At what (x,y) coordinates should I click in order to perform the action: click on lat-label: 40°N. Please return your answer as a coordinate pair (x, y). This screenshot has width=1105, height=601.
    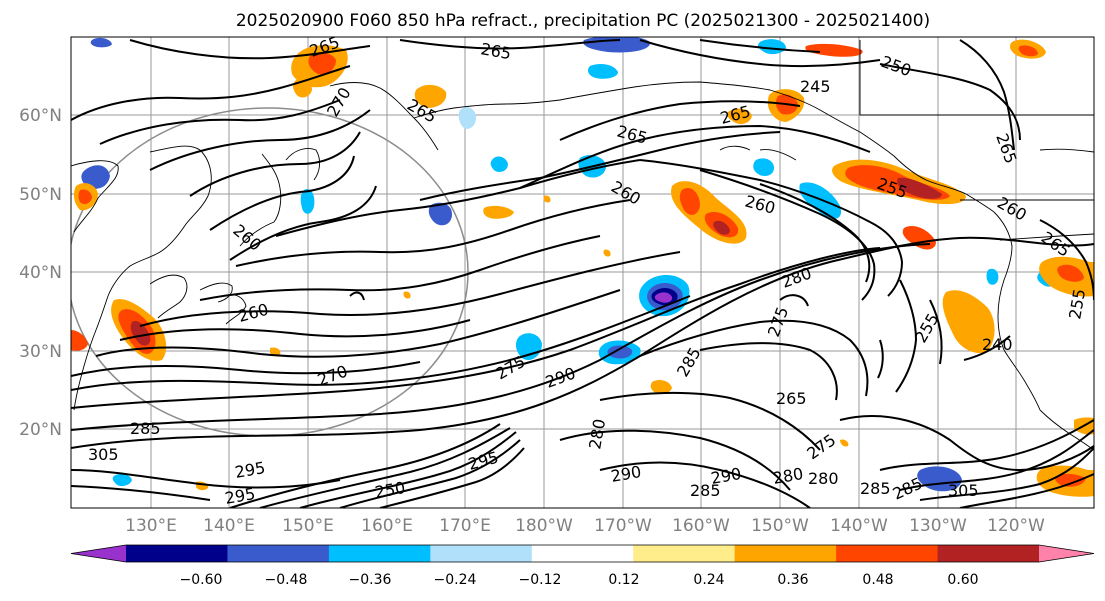
    Looking at the image, I should click on (40, 273).